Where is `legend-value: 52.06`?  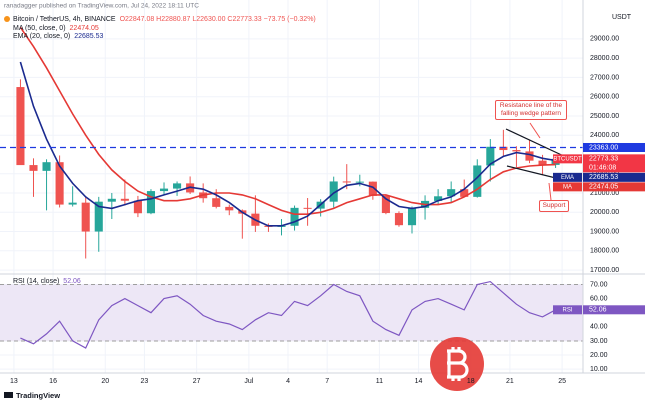 legend-value: 52.06 is located at coordinates (72, 281).